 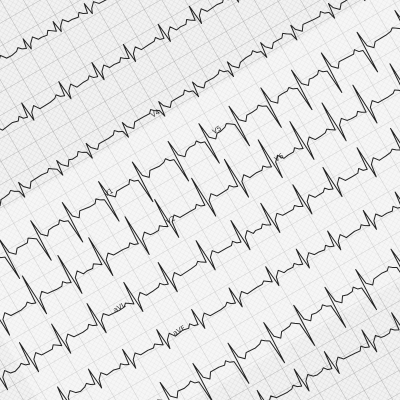 What do you see at coordinates (217, 130) in the screenshot?
I see `lead-label: V5` at bounding box center [217, 130].